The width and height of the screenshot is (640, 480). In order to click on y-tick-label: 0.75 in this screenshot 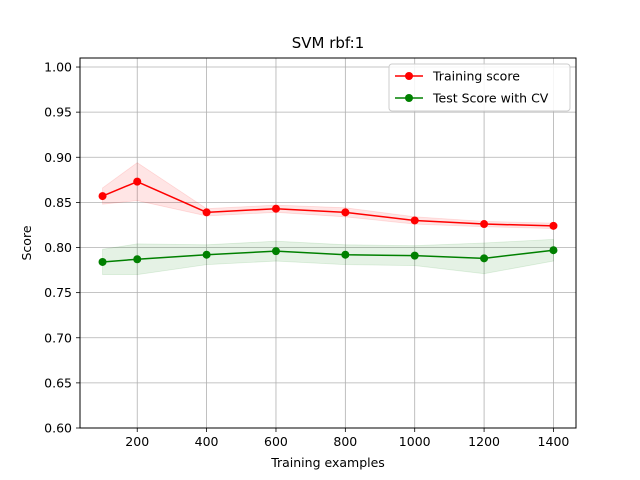, I will do `click(58, 292)`.